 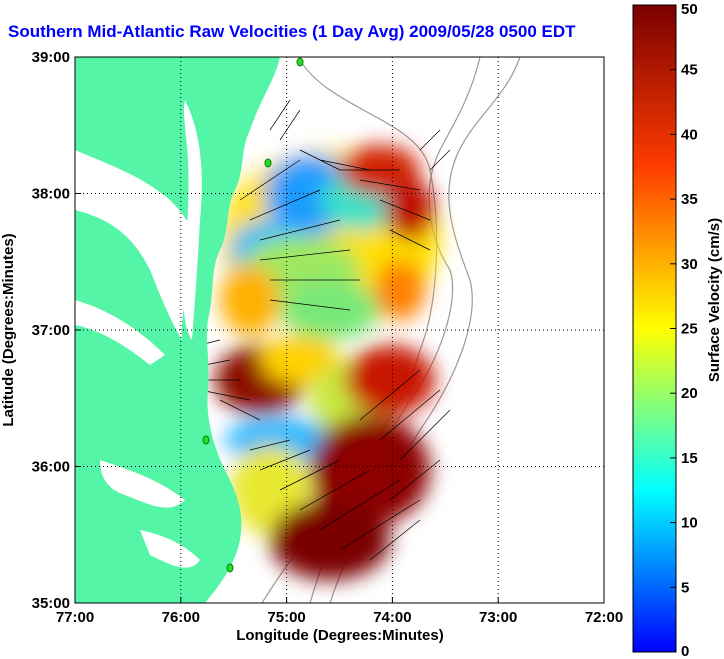 I want to click on colorbar-tick-label: 45, so click(x=689, y=70).